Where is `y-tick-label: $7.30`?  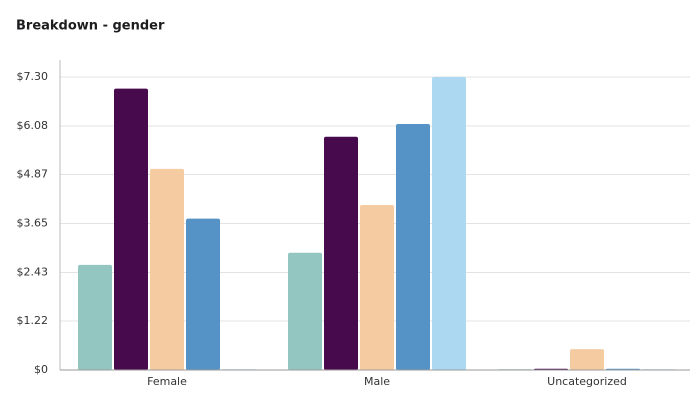 y-tick-label: $7.30 is located at coordinates (33, 76).